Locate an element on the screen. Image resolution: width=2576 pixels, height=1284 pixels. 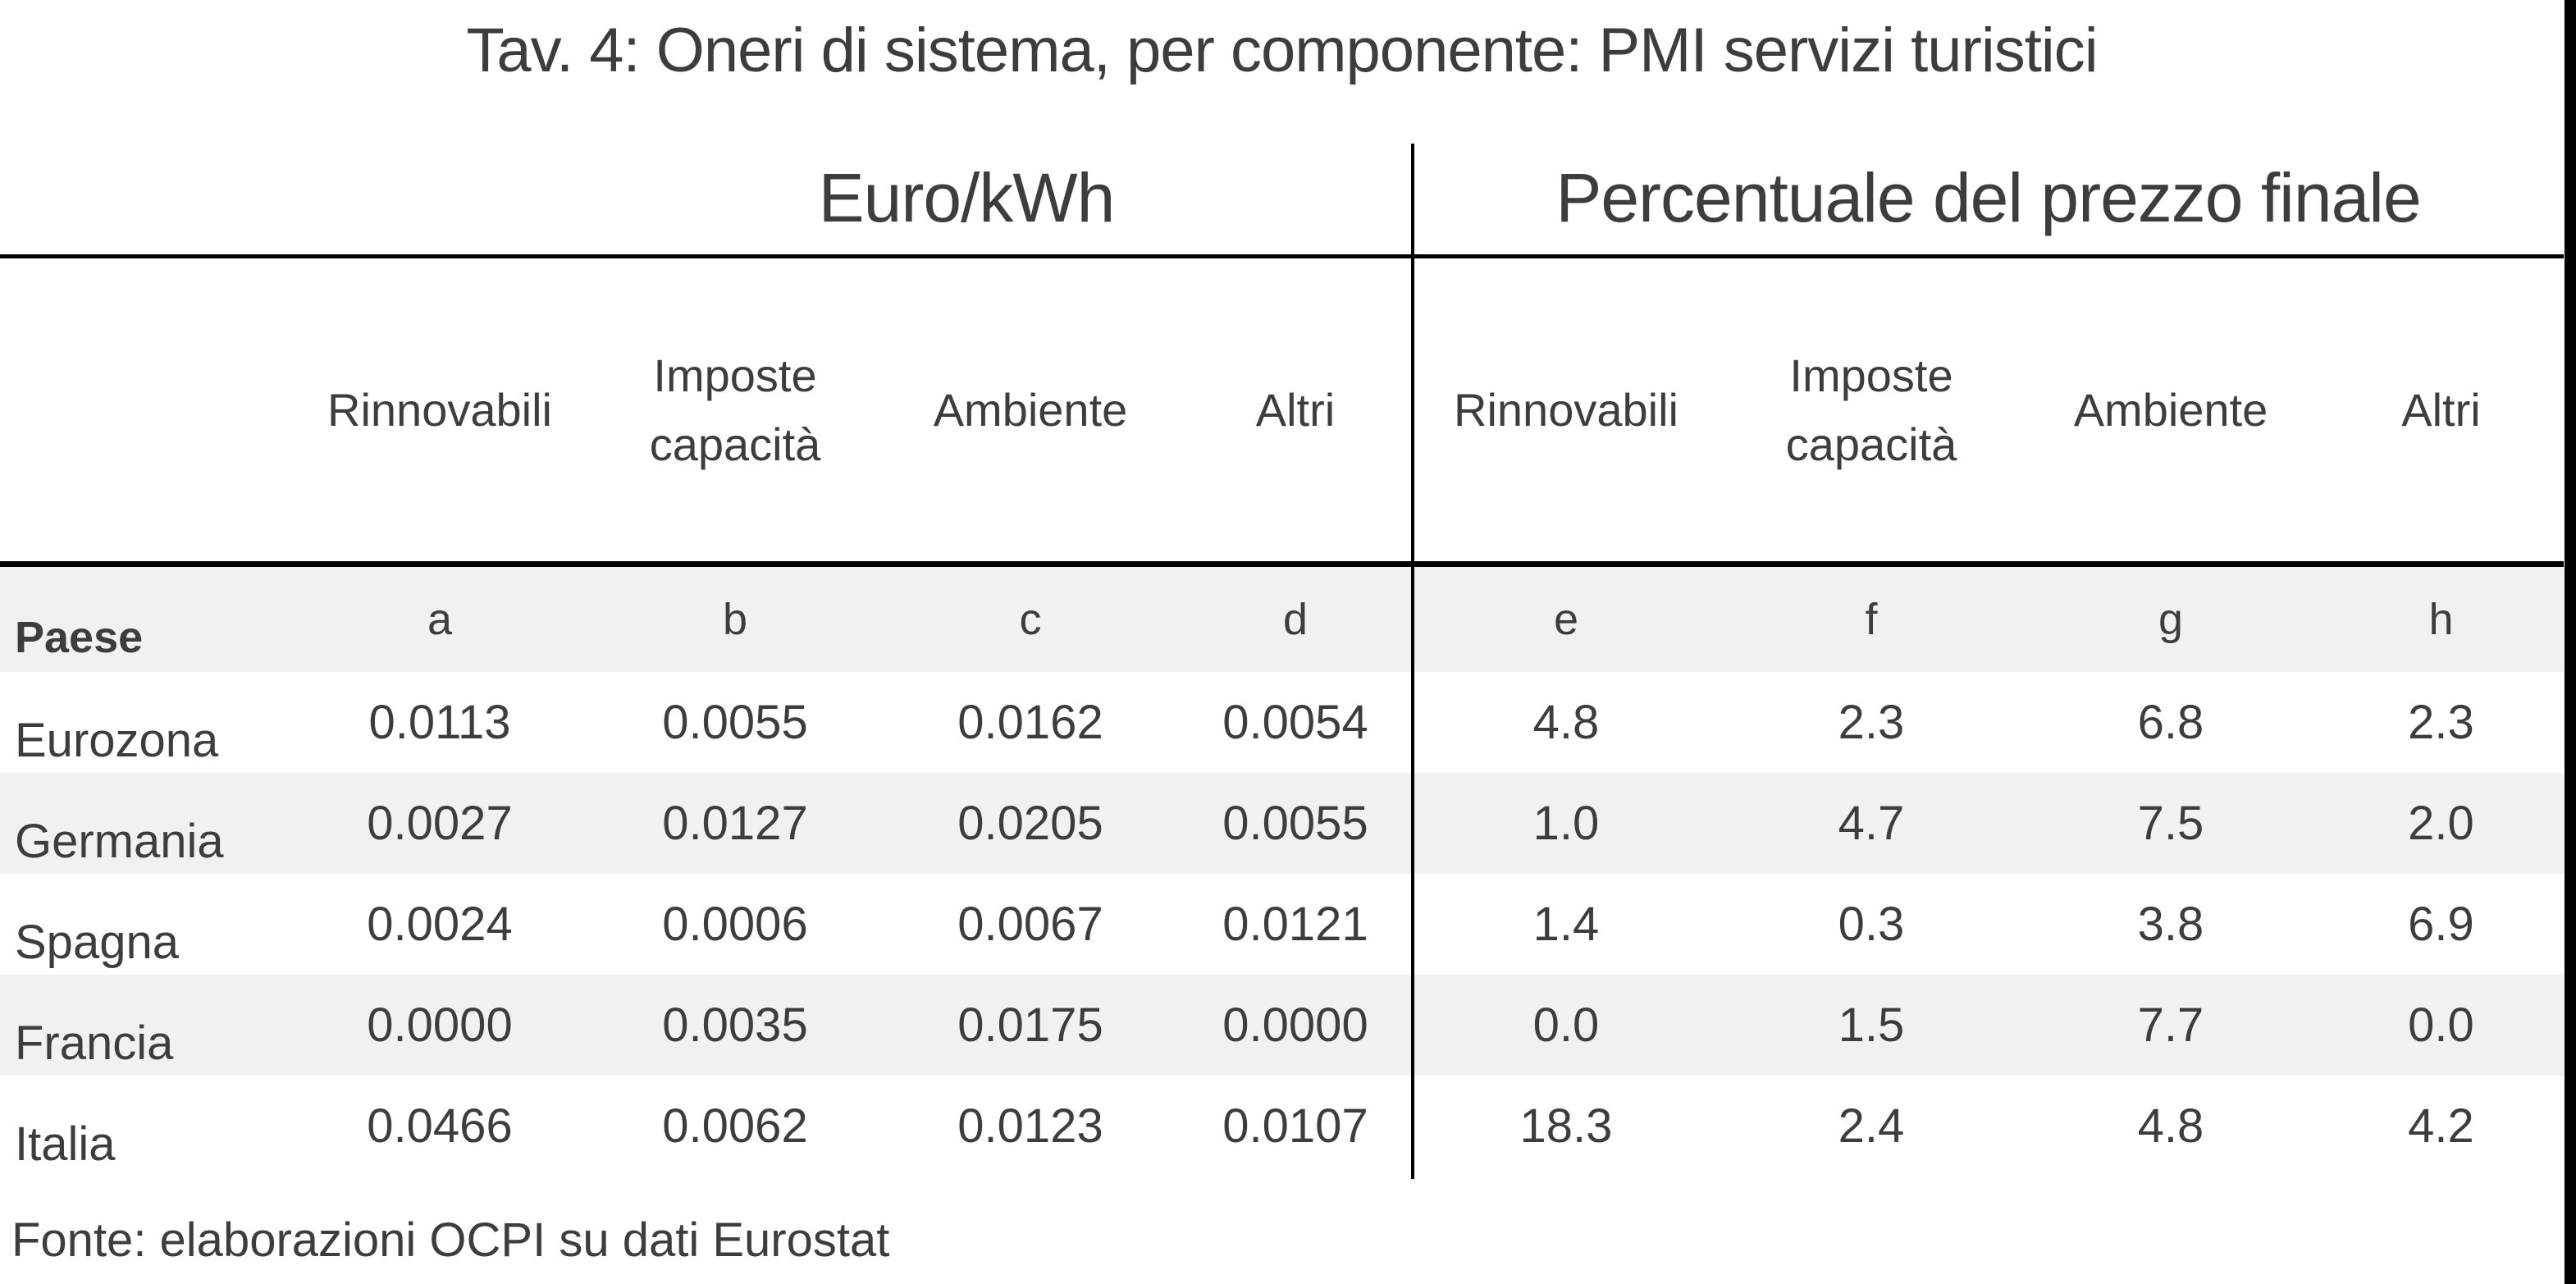
column-header-imposte-euro: Imposte capacità is located at coordinates (735, 409).